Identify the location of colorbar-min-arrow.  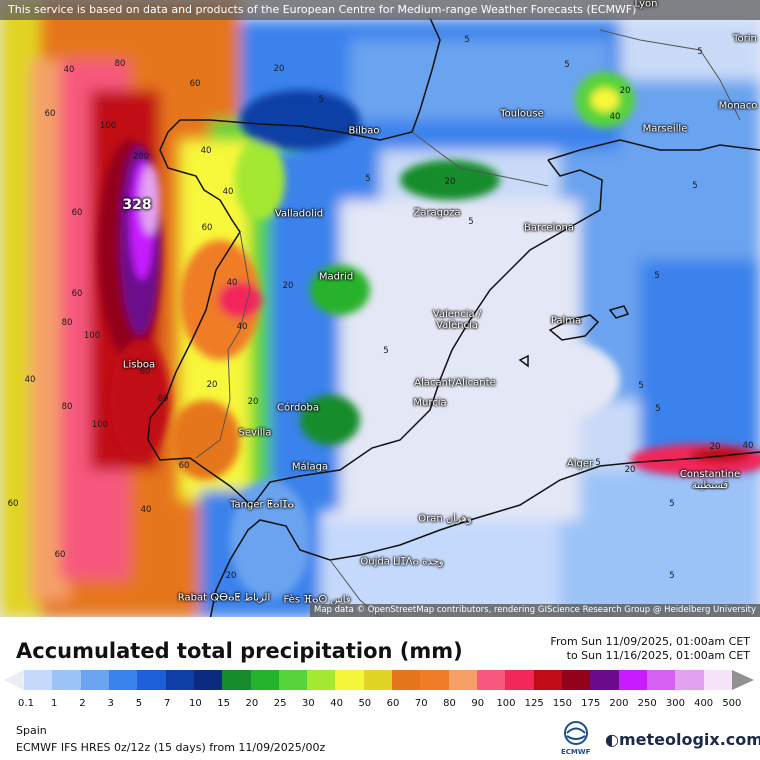
(14, 680).